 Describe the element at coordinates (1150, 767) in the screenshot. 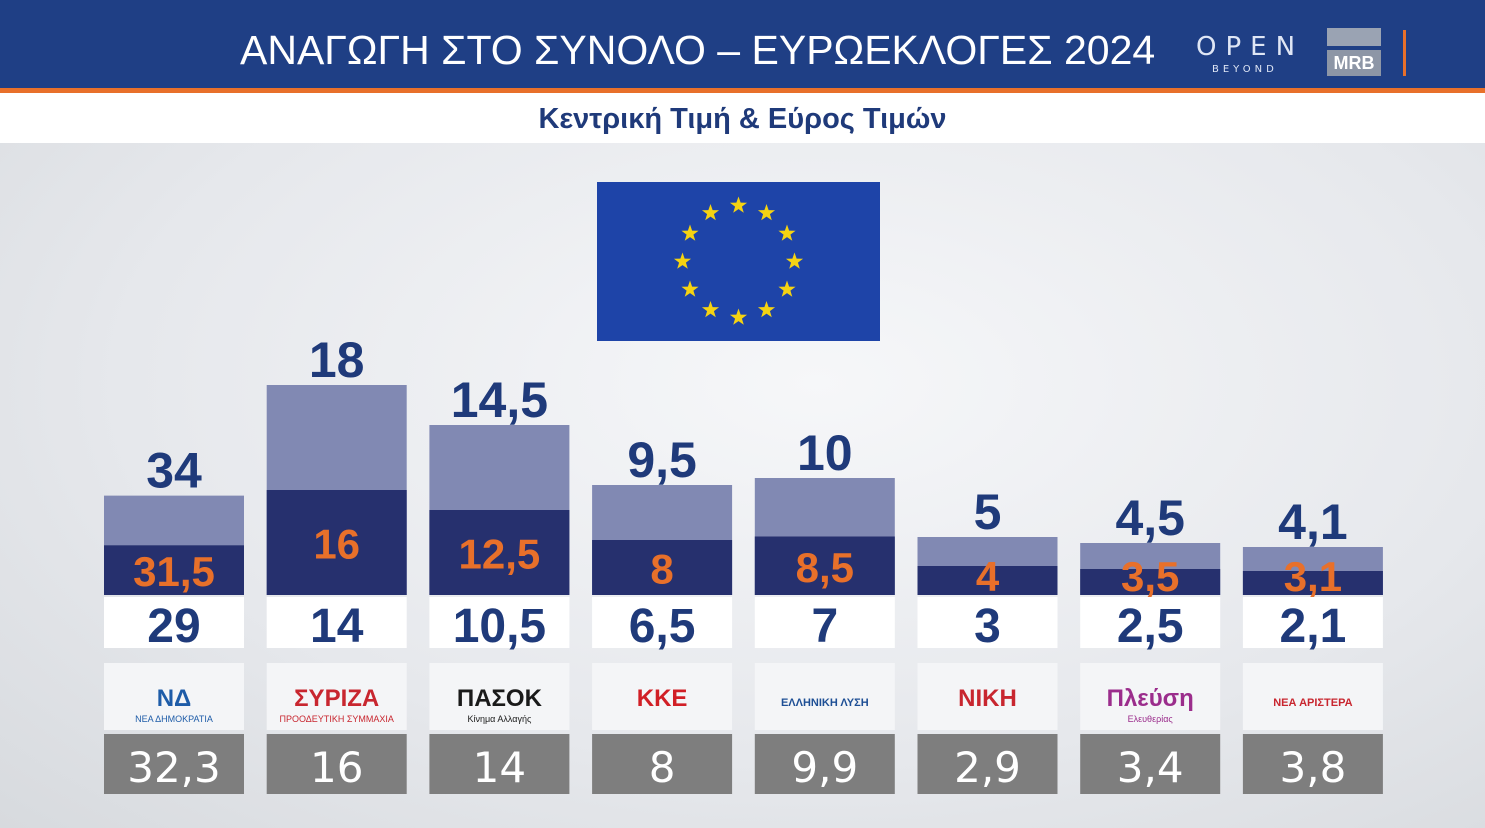

I see `previous-result-label: 3,4` at that location.